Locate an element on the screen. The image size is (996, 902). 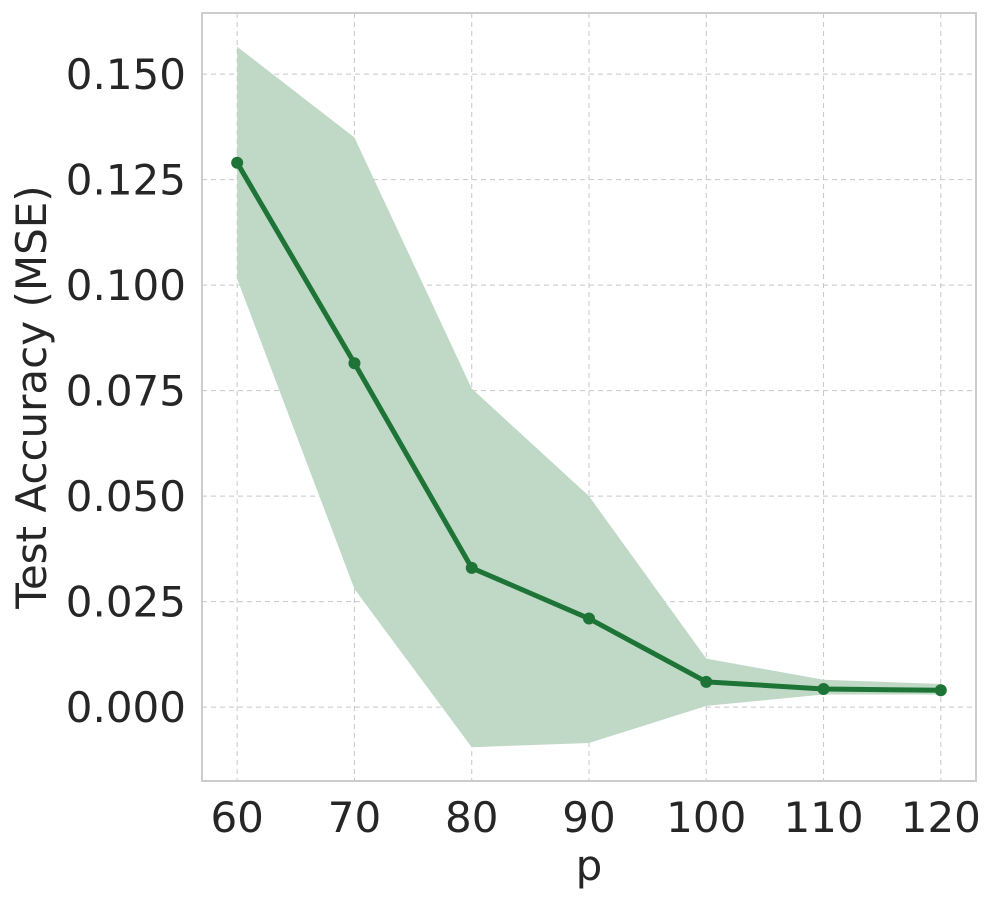
x-tick-label: 120 is located at coordinates (941, 817).